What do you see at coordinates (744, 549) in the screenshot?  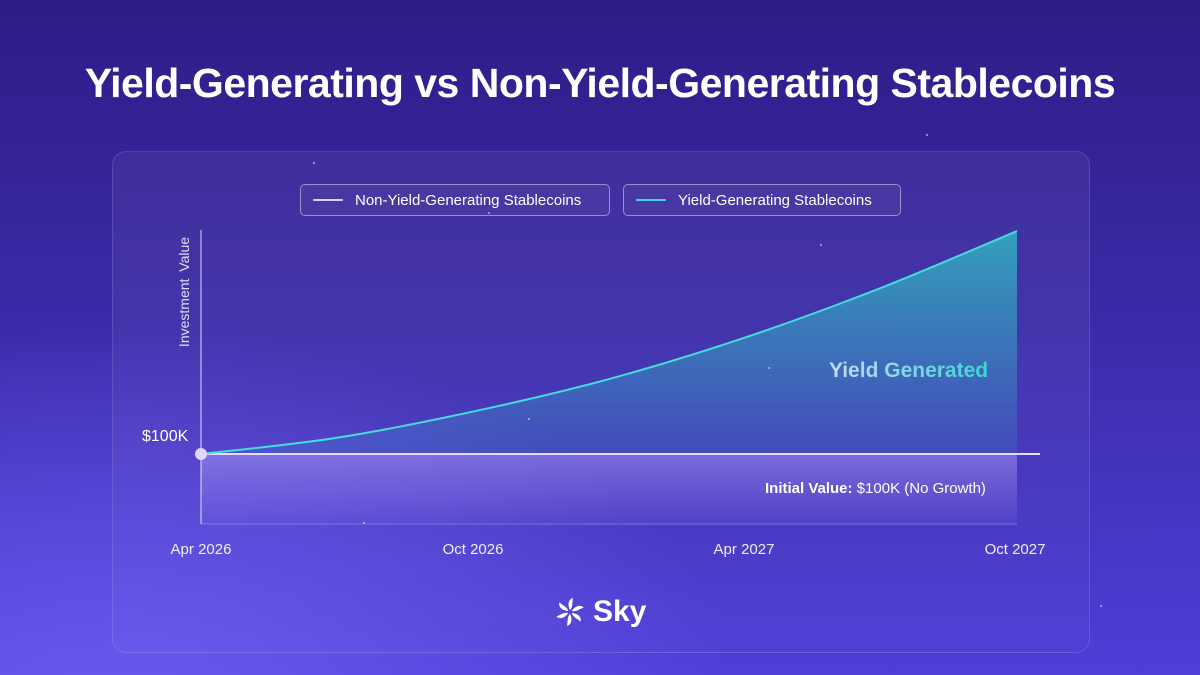 I see `x-tick-label: Apr 2027` at bounding box center [744, 549].